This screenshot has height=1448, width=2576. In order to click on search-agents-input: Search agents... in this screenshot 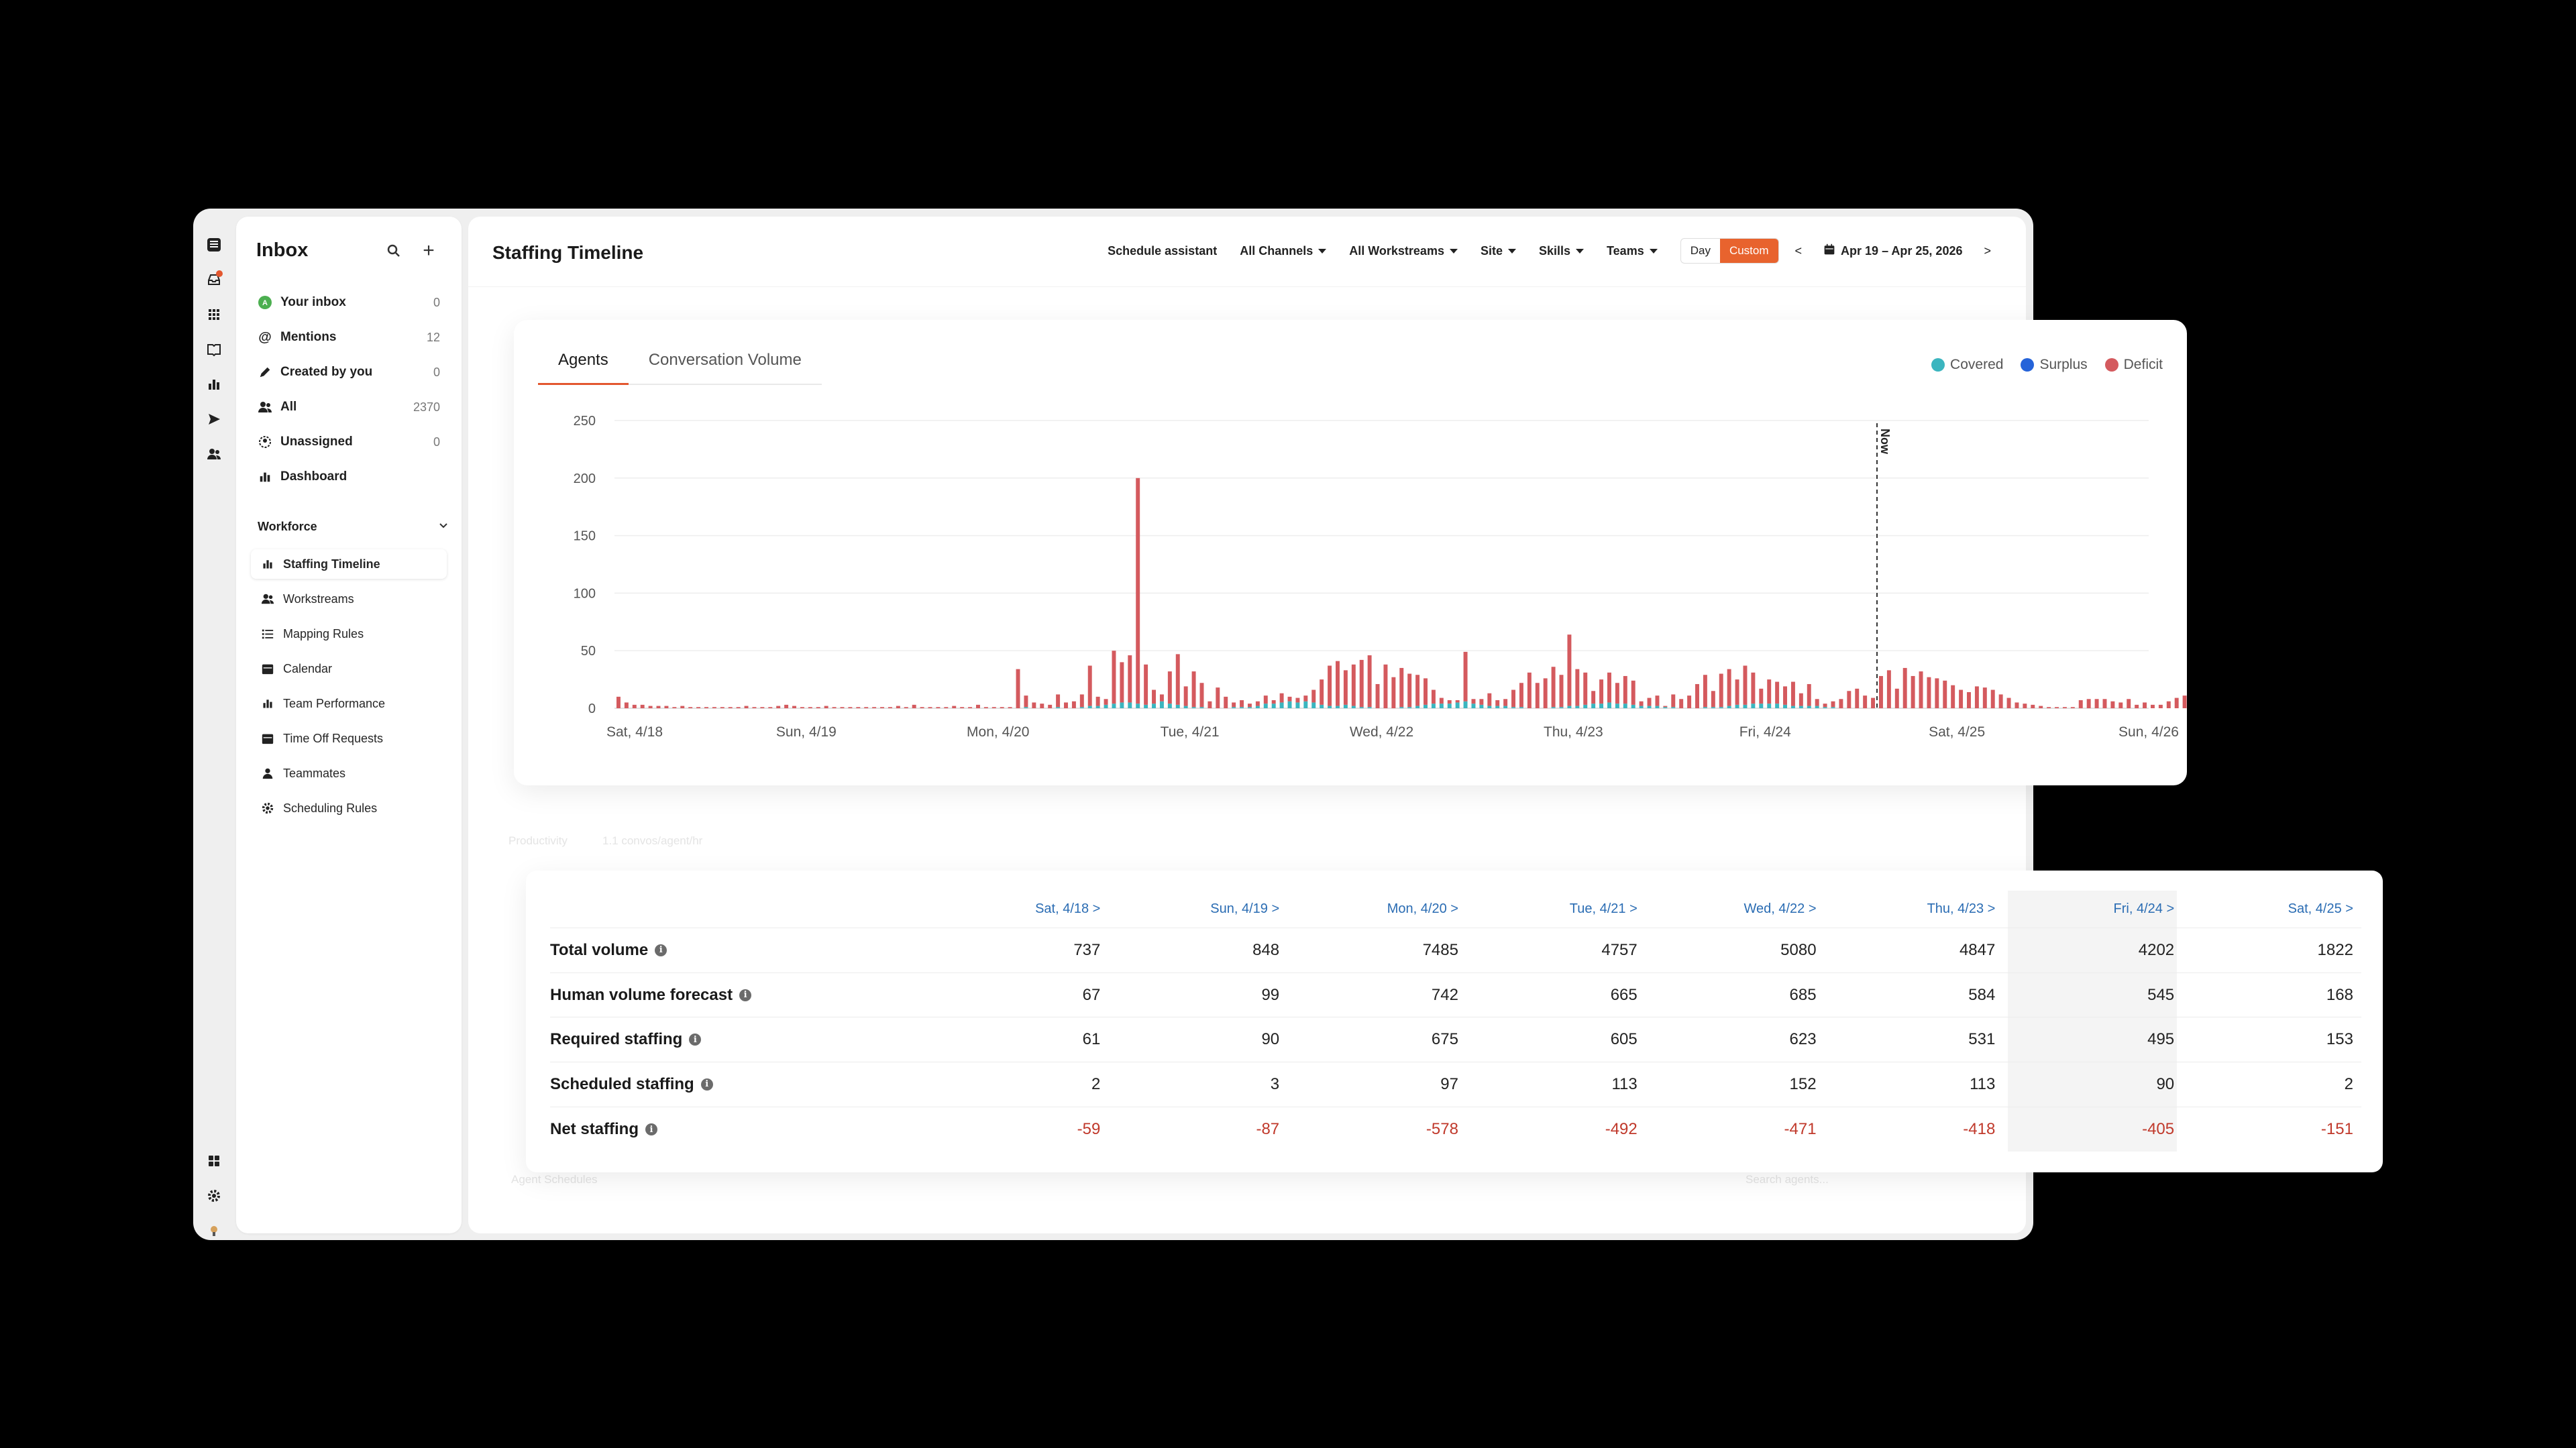, I will do `click(1787, 1179)`.